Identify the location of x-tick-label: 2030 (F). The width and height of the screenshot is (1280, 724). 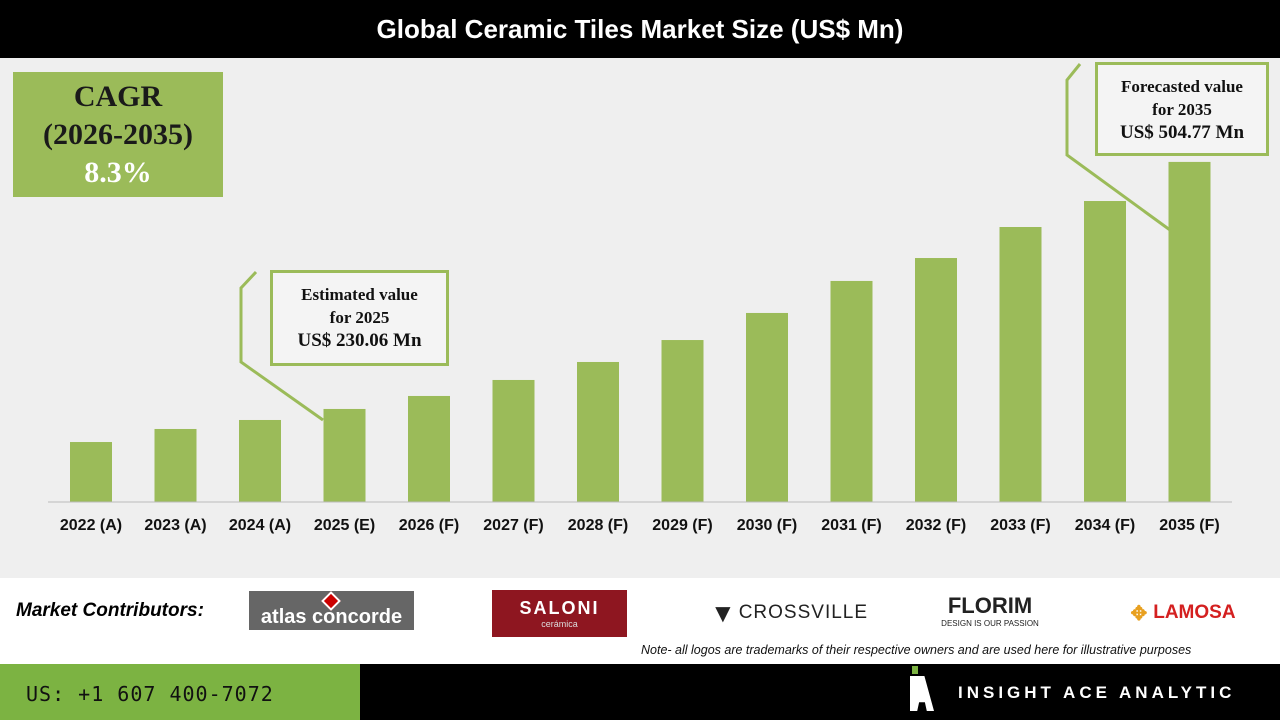
(767, 525).